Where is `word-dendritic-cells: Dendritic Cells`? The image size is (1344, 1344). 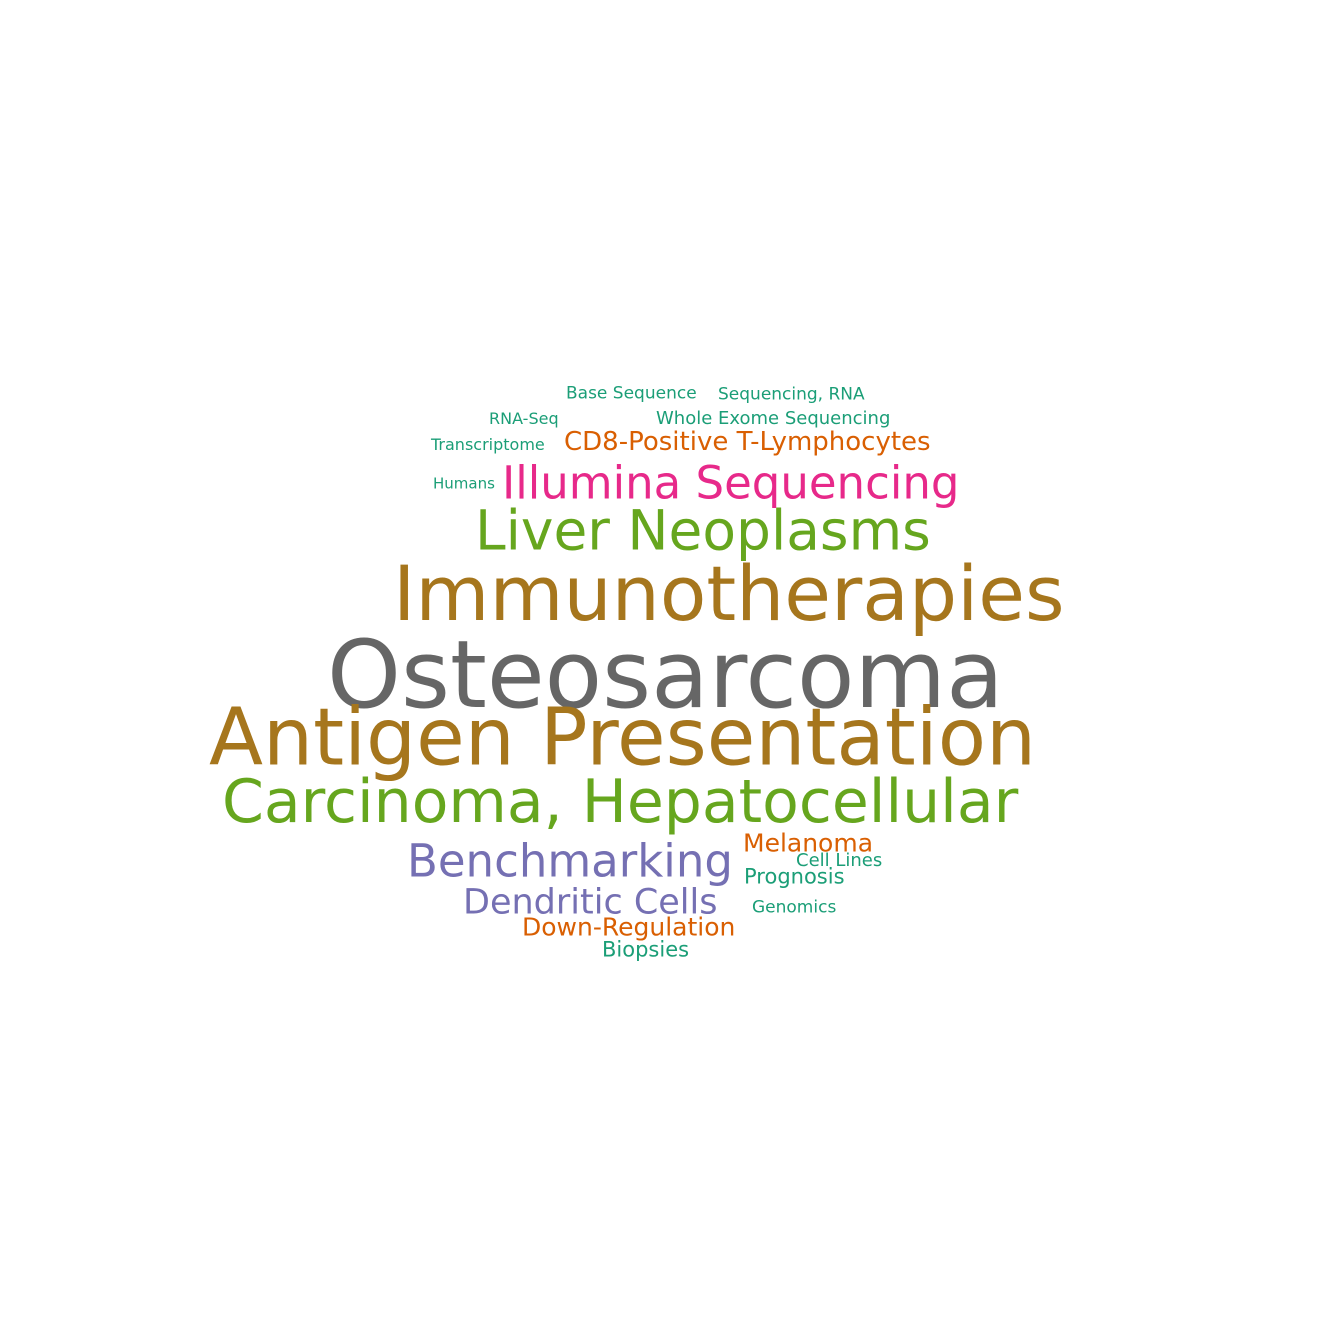 word-dendritic-cells: Dendritic Cells is located at coordinates (590, 902).